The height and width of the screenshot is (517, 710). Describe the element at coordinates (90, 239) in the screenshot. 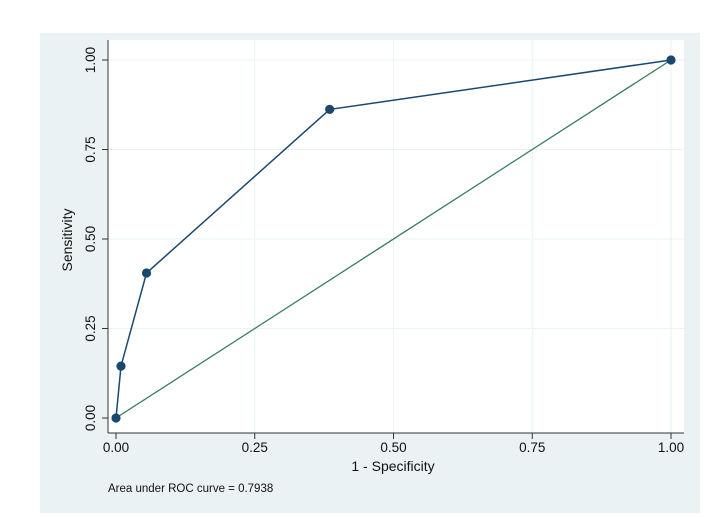

I see `y-tick-label: 0.50` at that location.